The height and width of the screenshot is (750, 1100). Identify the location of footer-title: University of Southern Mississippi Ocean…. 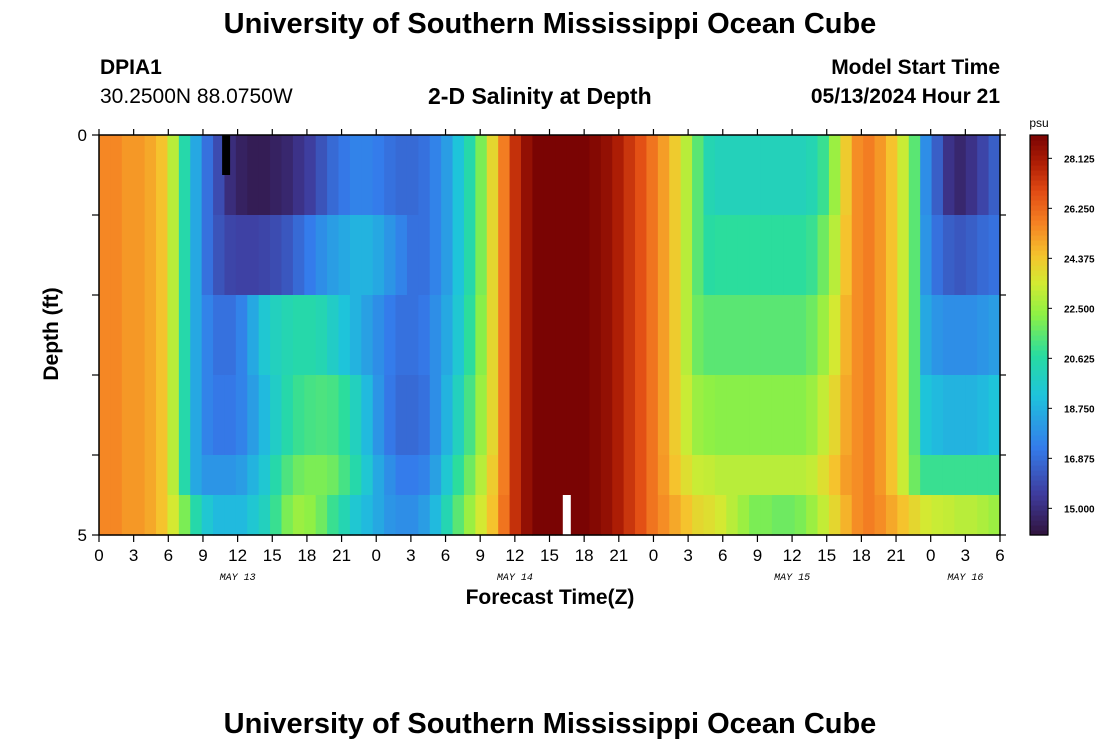
(550, 724).